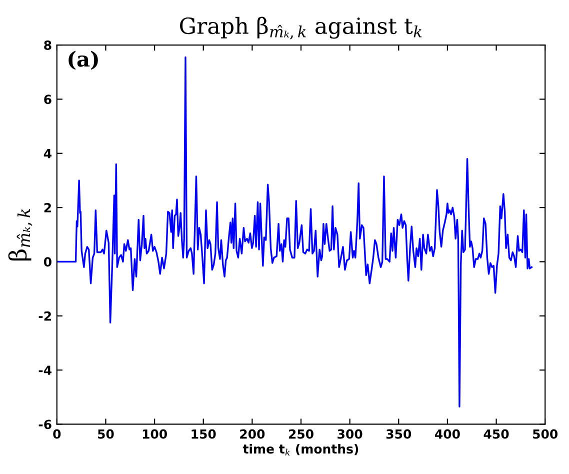  What do you see at coordinates (447, 434) in the screenshot?
I see `x-tick-label: 400` at bounding box center [447, 434].